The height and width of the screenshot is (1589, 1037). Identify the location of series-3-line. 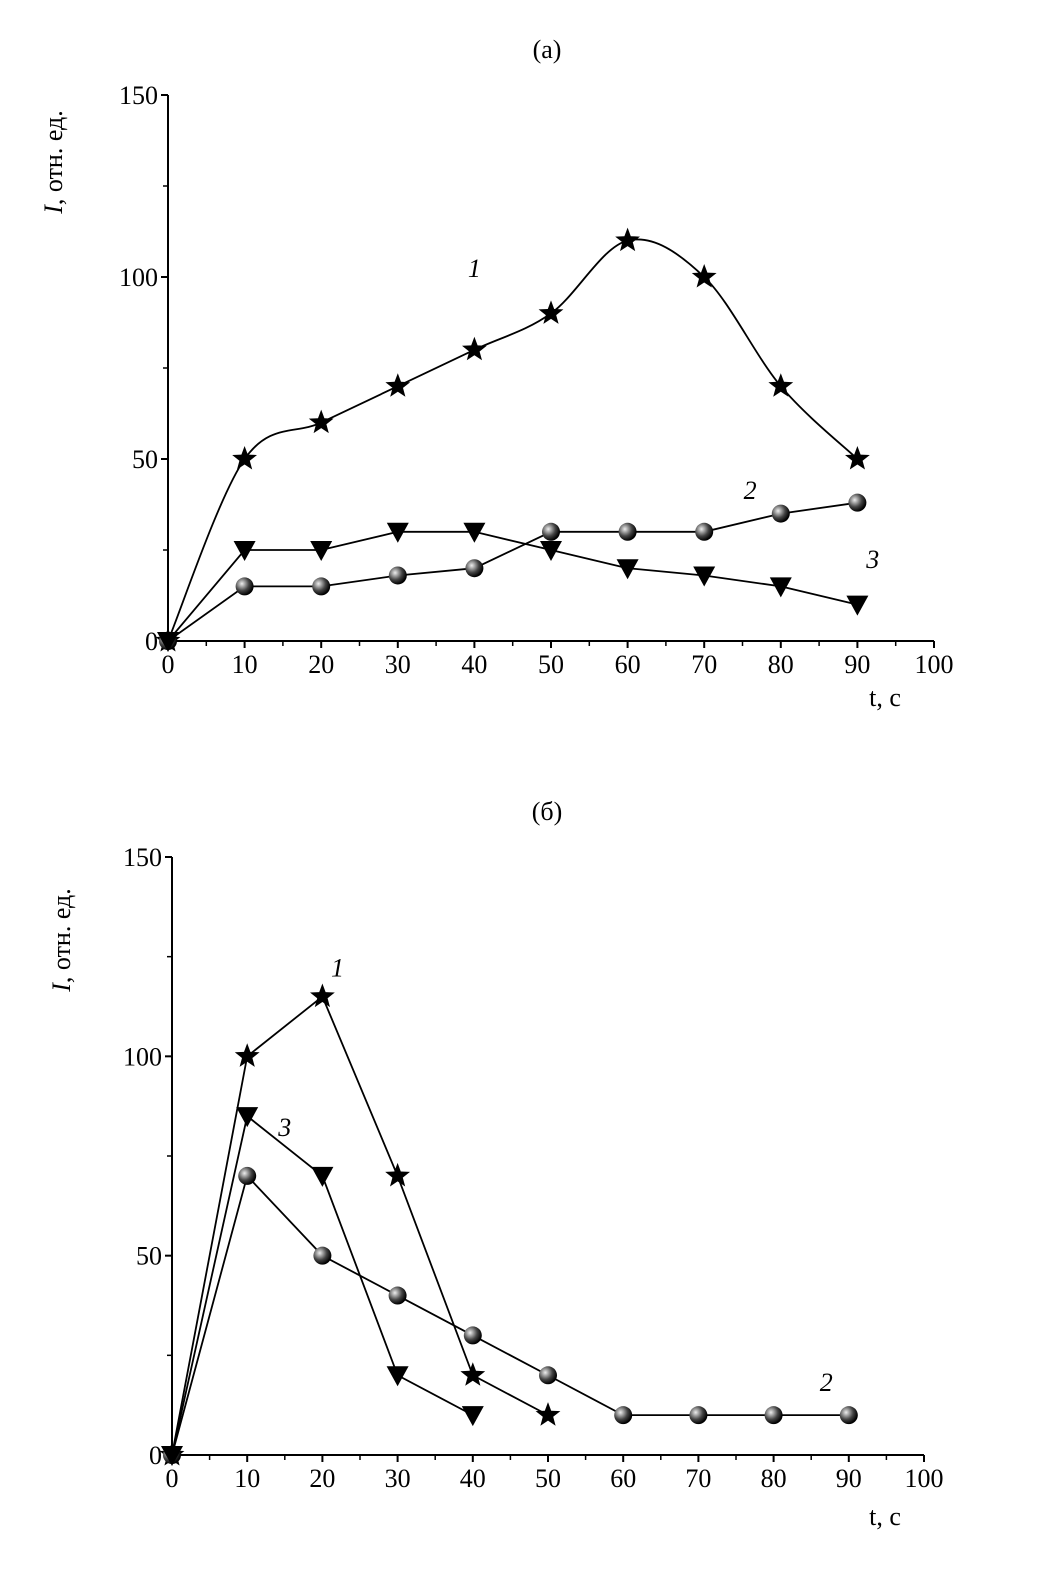
(512, 586).